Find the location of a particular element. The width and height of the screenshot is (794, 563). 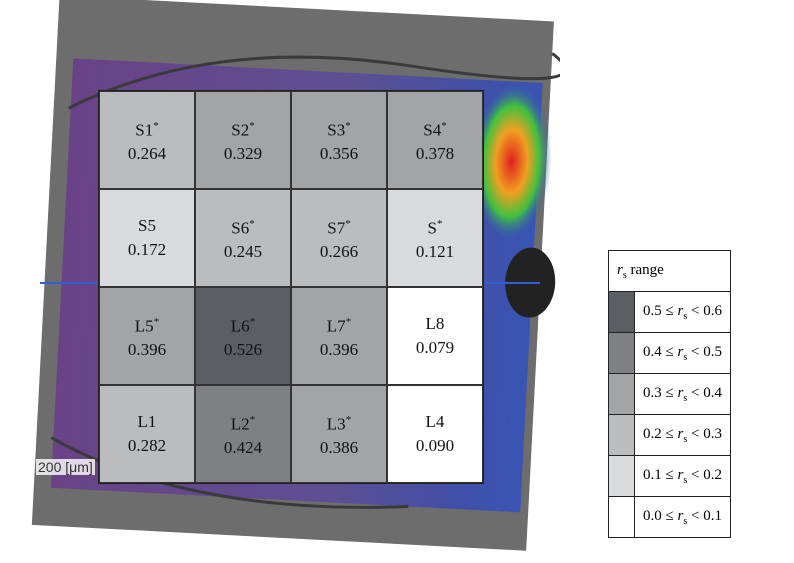

sector-label: L7* is located at coordinates (339, 324).